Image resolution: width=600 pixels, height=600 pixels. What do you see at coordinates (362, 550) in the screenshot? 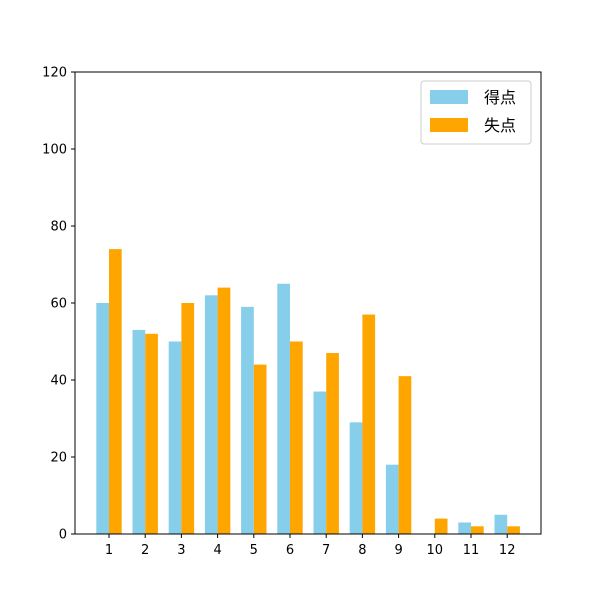
I see `x-tick-label-8: 8` at bounding box center [362, 550].